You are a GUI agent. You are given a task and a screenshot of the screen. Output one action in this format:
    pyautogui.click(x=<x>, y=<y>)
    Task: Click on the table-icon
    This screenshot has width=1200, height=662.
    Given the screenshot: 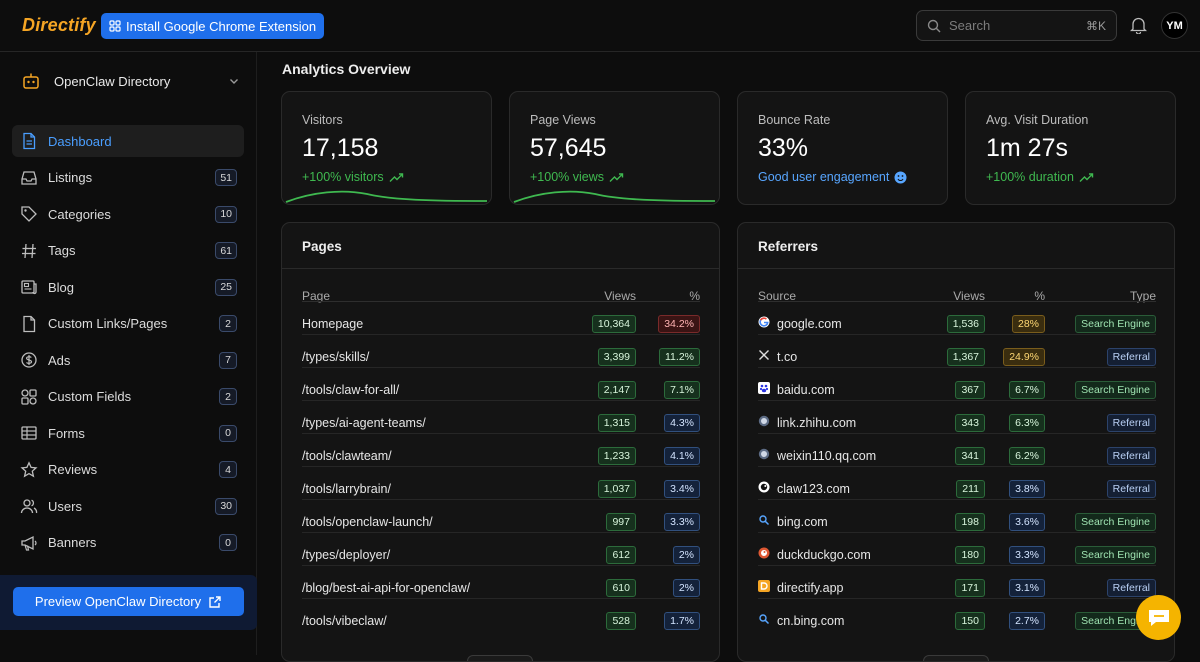 What is the action you would take?
    pyautogui.click(x=29, y=433)
    